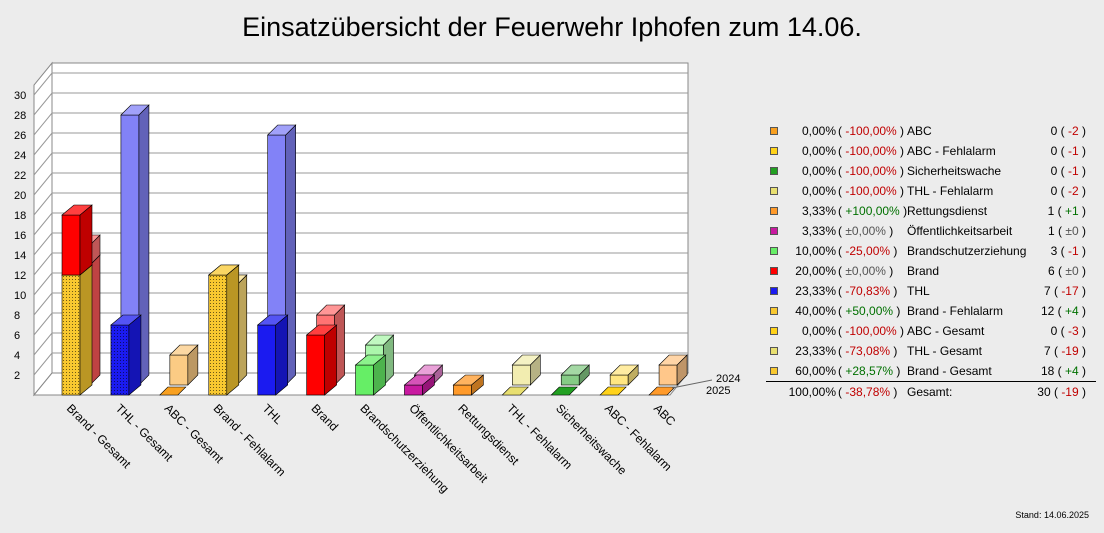  Describe the element at coordinates (673, 360) in the screenshot. I see `bar-2024-12-top` at that location.